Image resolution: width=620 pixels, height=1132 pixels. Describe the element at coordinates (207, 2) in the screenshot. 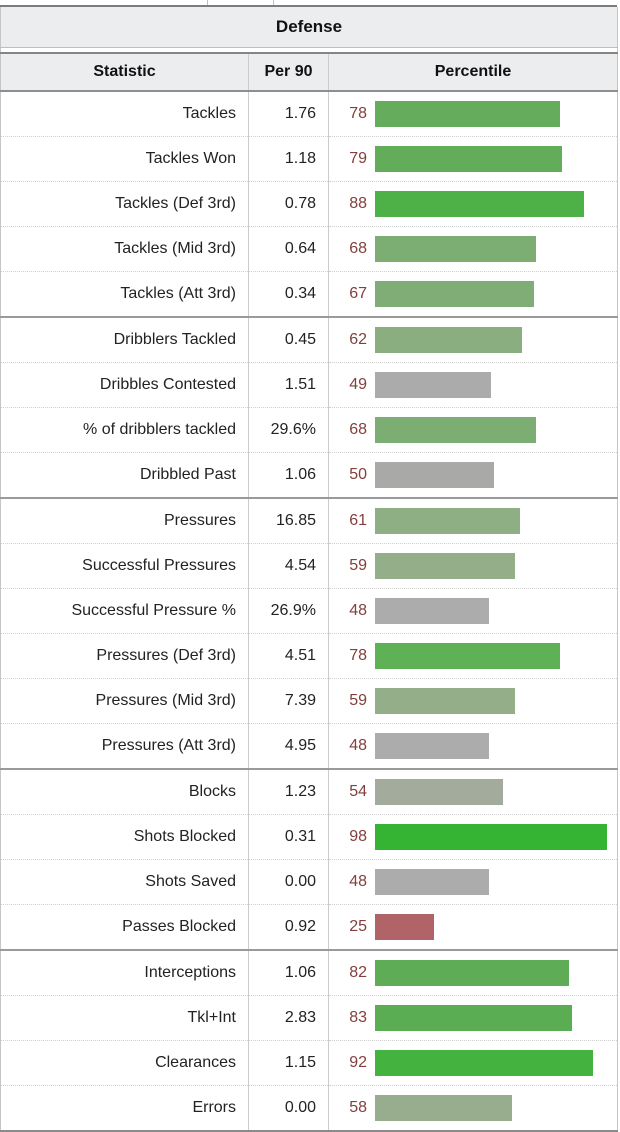

I see `column-divider` at that location.